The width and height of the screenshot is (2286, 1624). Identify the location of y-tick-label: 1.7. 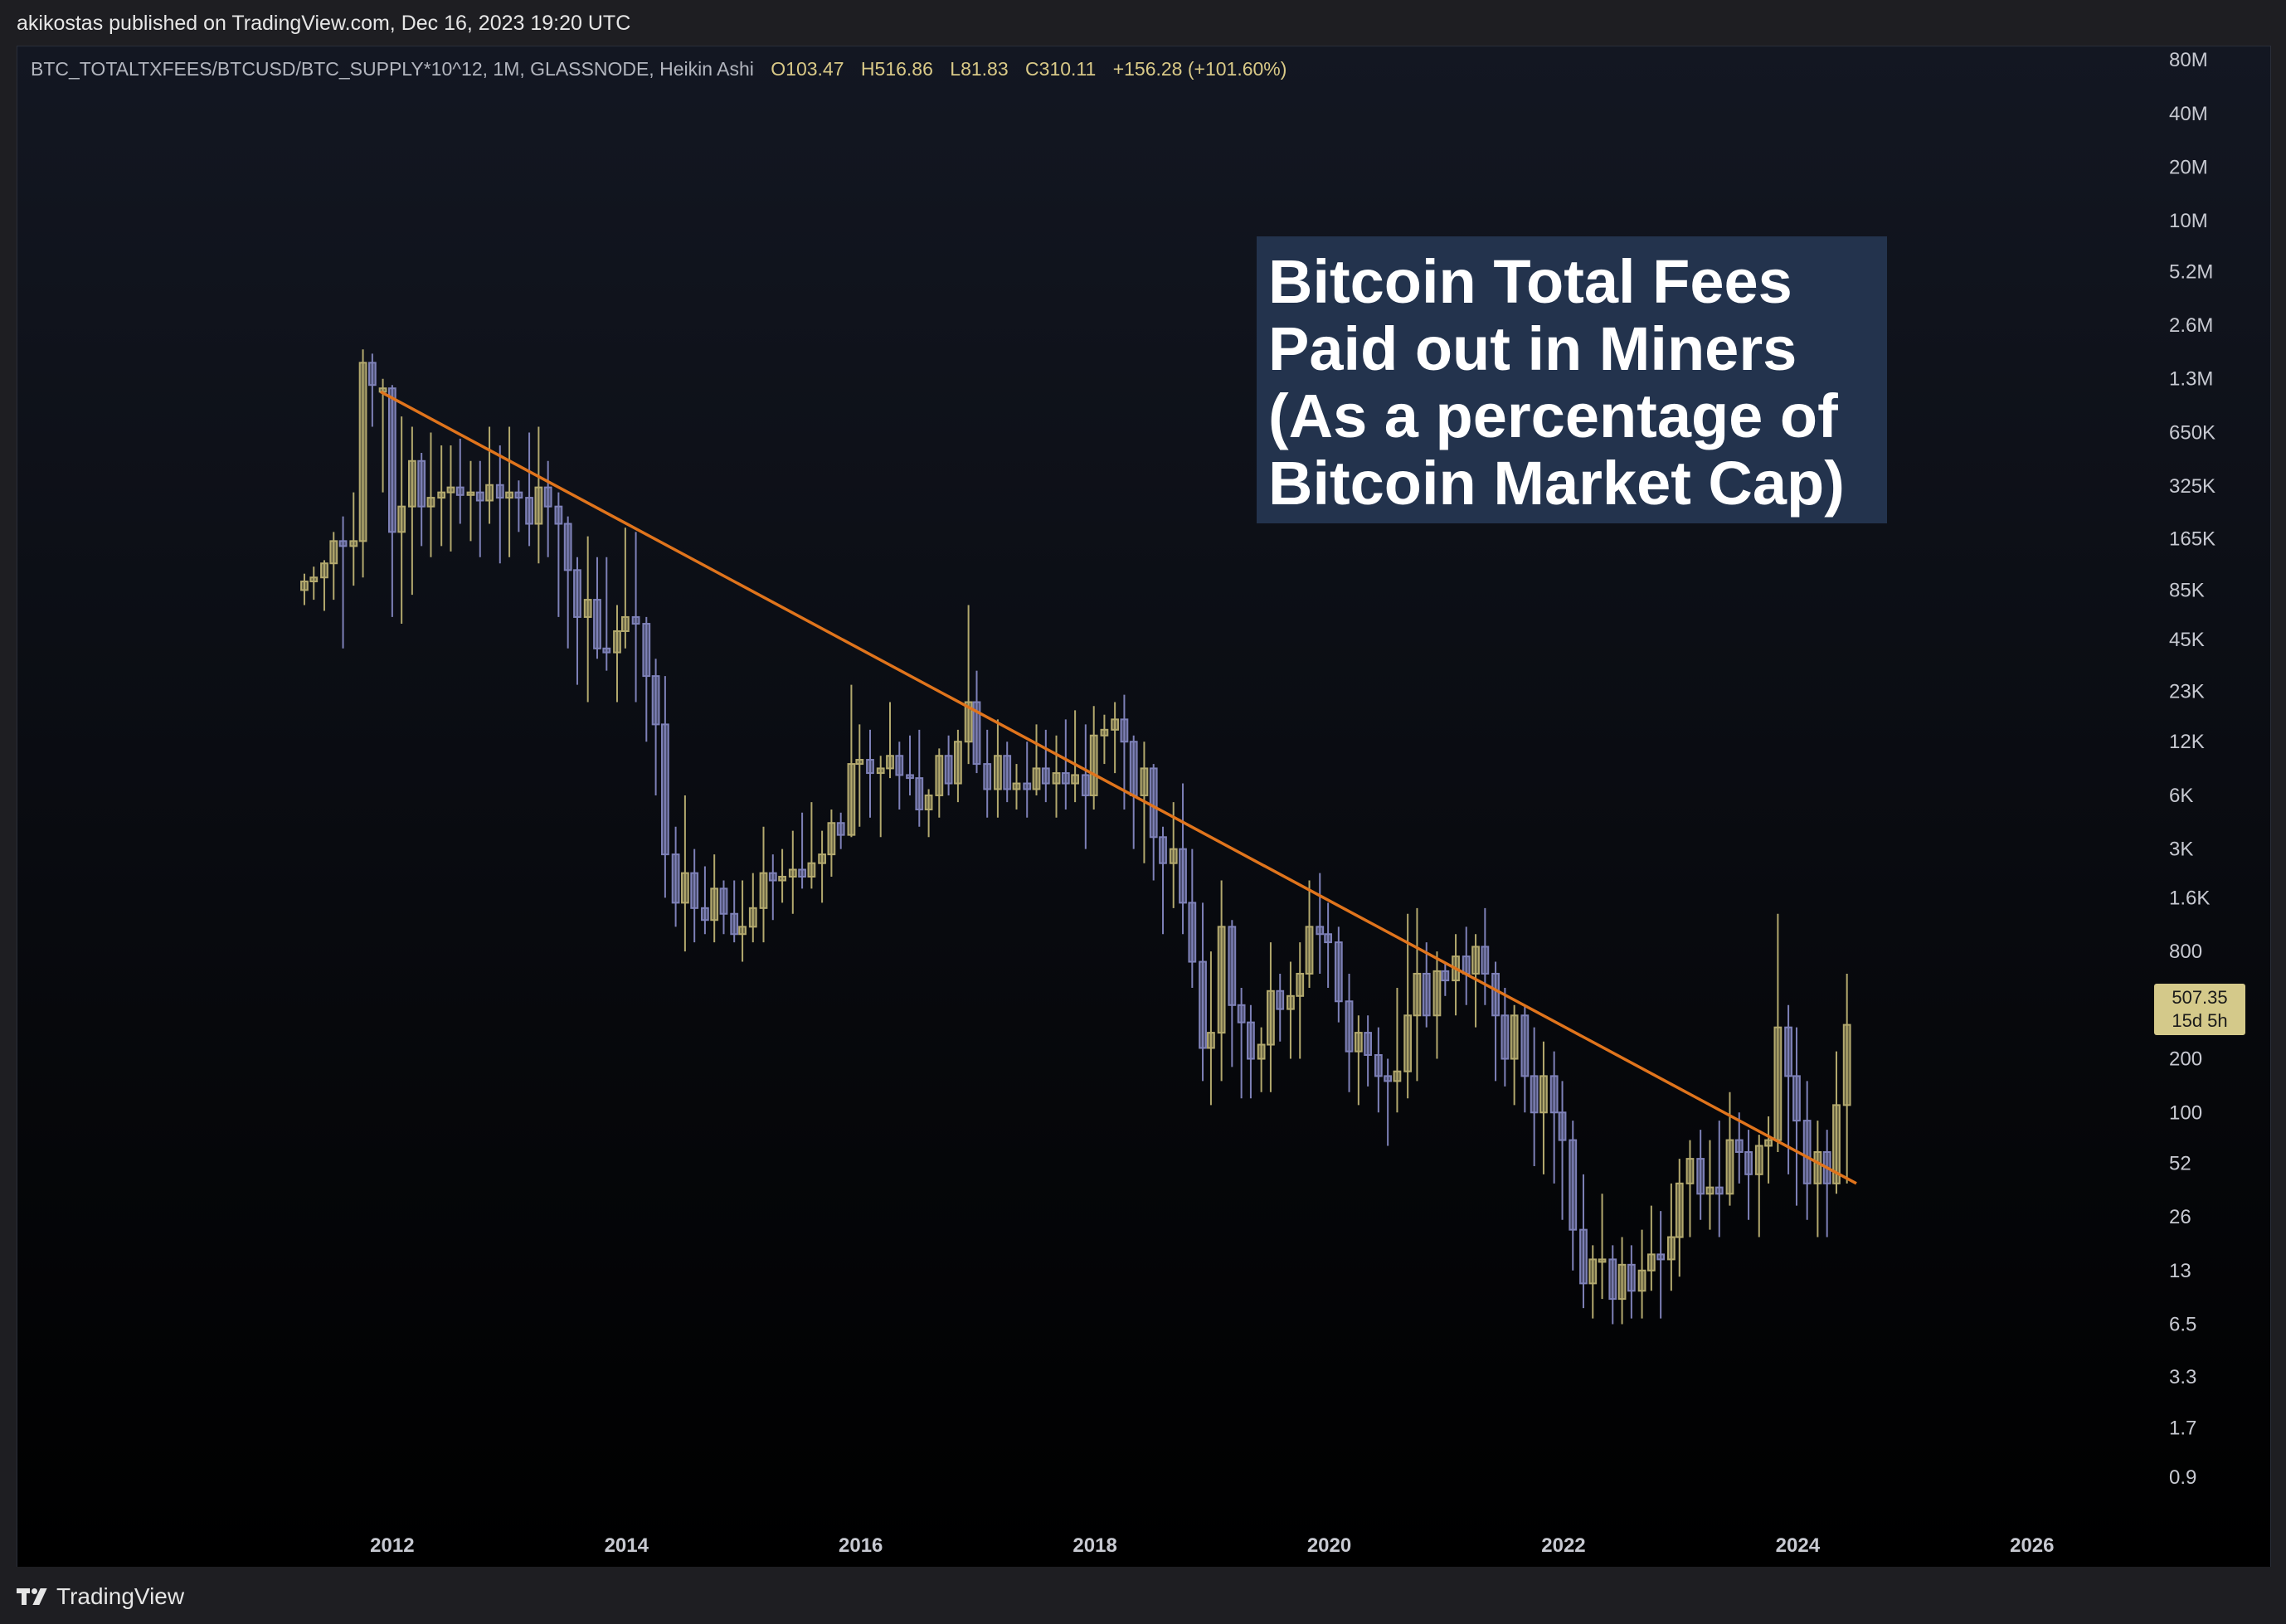
(2183, 1428).